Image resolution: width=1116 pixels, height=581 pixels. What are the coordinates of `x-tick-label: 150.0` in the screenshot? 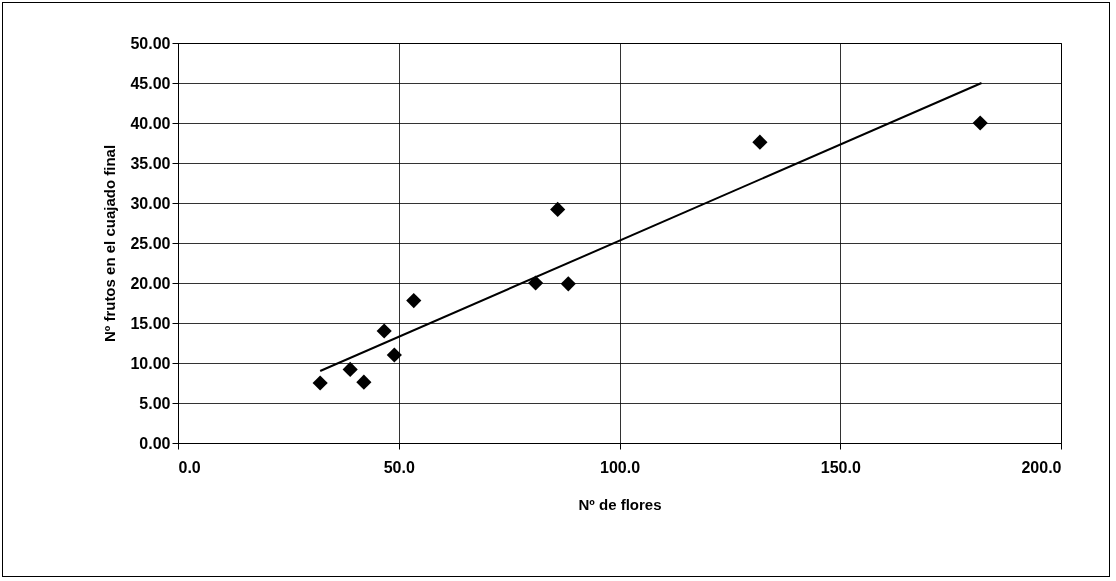 It's located at (840, 467).